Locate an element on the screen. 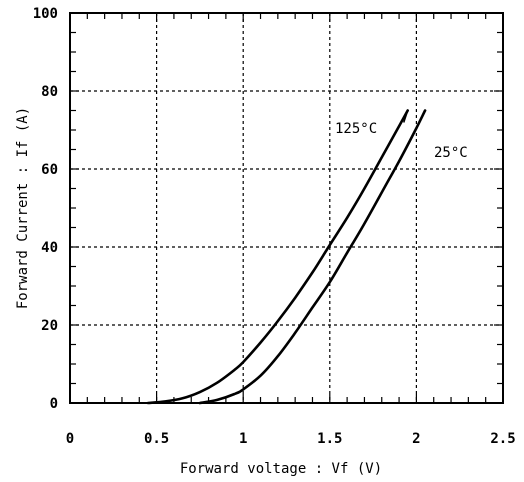  y-tick-label: 80 is located at coordinates (49, 92).